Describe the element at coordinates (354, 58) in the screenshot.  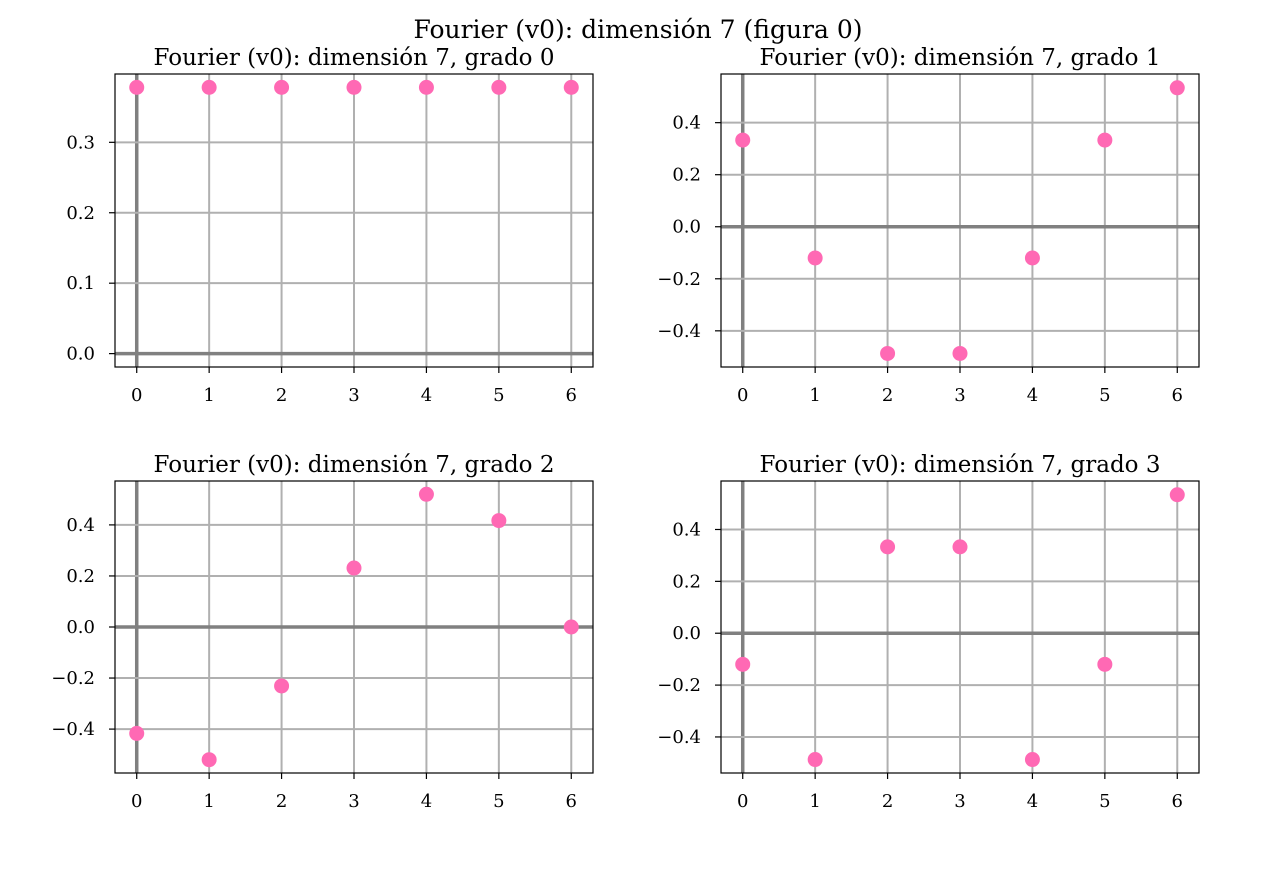
I see `subplot-title: Fourier (v0): dimensión 7, grado 0` at that location.